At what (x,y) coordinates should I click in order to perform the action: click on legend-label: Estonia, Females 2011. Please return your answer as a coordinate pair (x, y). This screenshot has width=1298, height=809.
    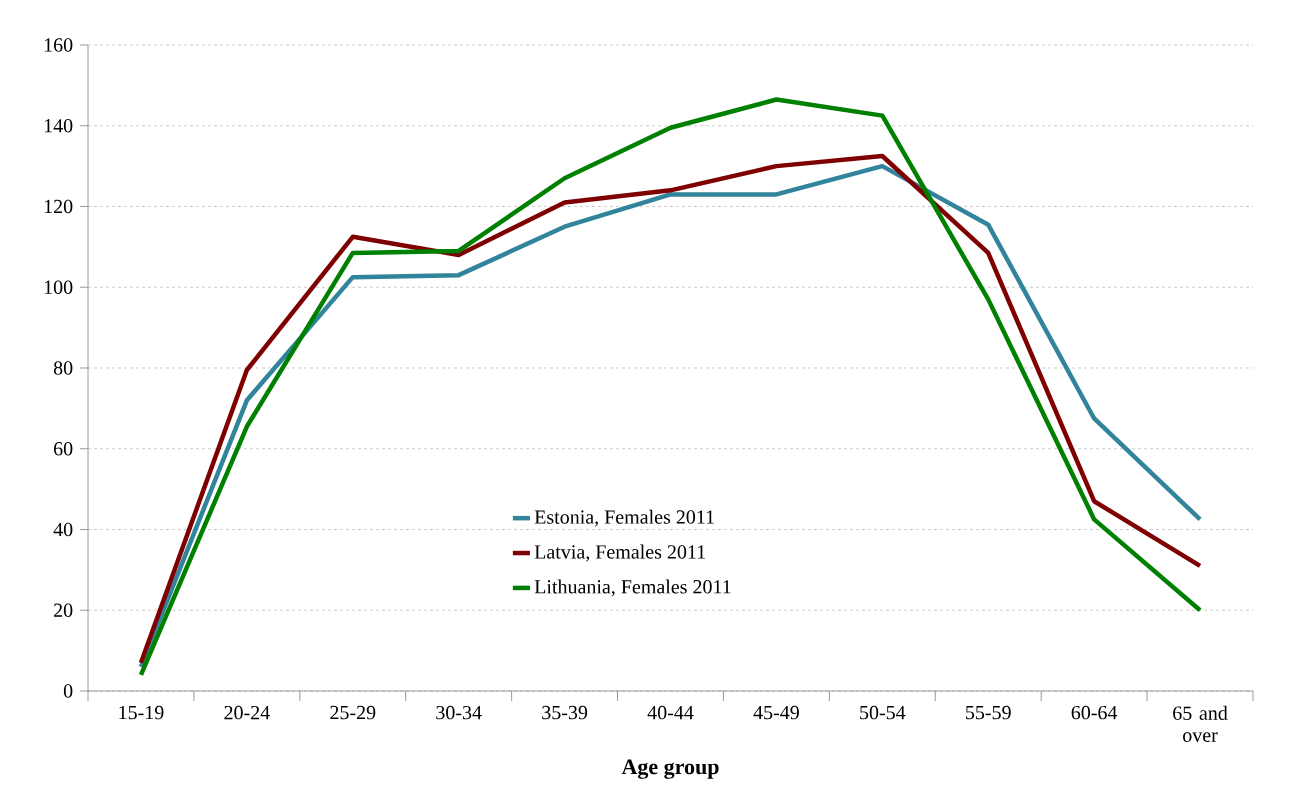
    Looking at the image, I should click on (624, 518).